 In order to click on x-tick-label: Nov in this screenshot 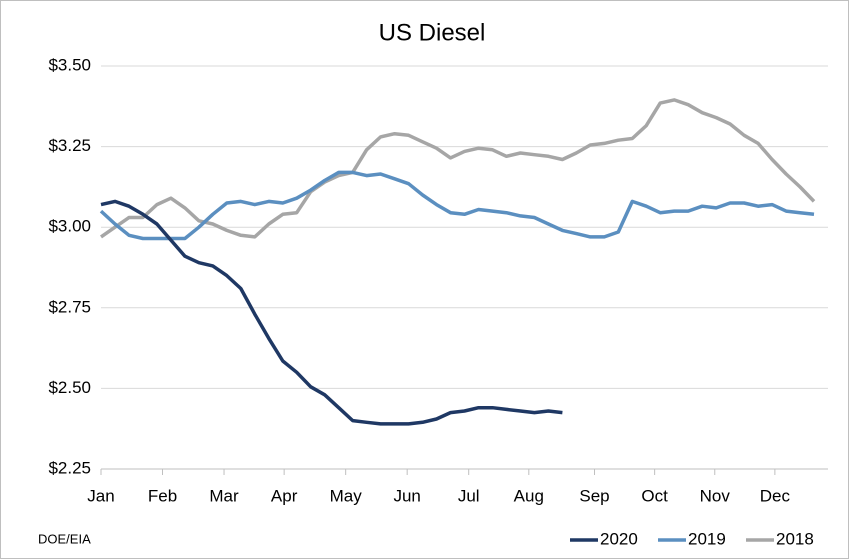, I will do `click(715, 495)`.